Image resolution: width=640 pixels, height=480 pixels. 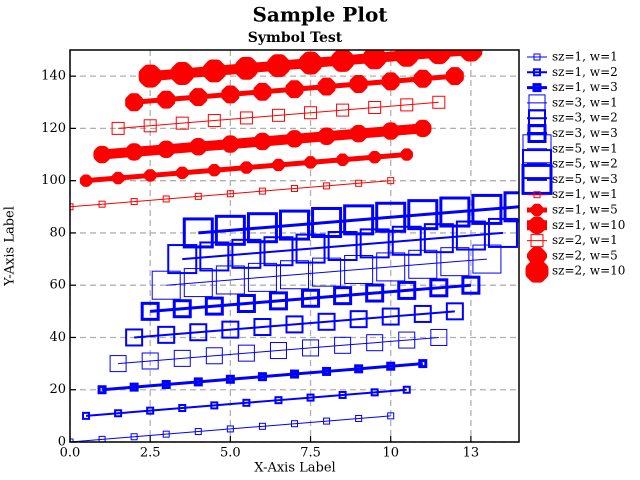 I want to click on legend-label: sz=3, w=3, so click(x=585, y=133).